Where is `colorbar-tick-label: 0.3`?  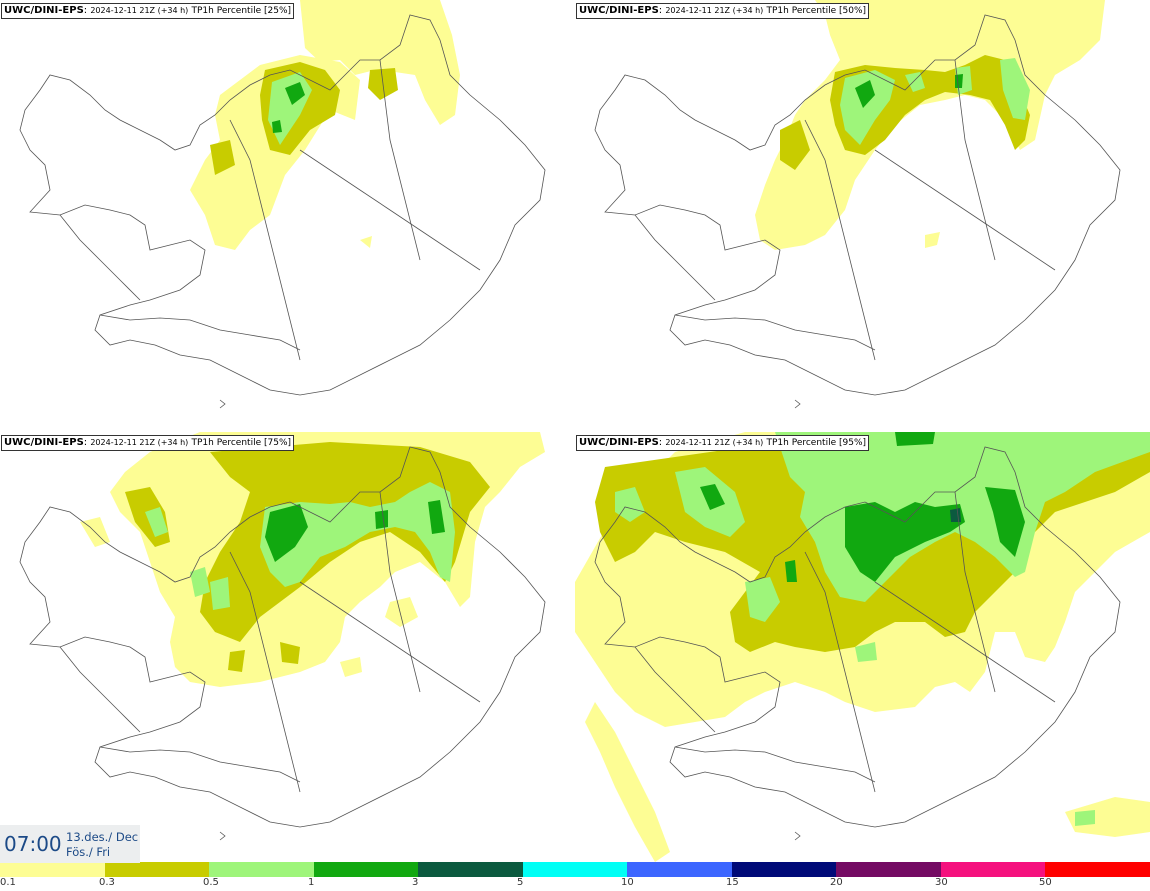 colorbar-tick-label: 0.3 is located at coordinates (107, 882).